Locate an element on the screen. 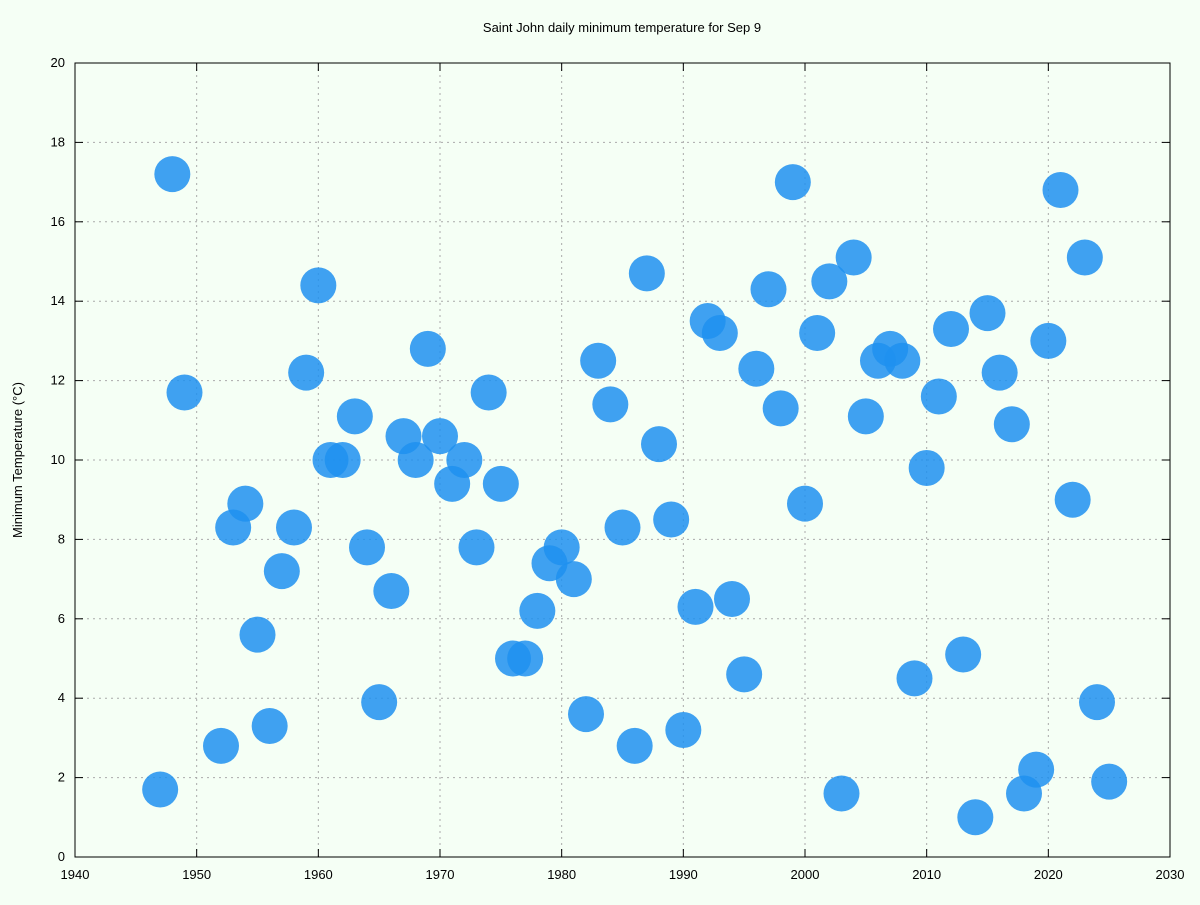  y-tick-label: 16 is located at coordinates (58, 221).